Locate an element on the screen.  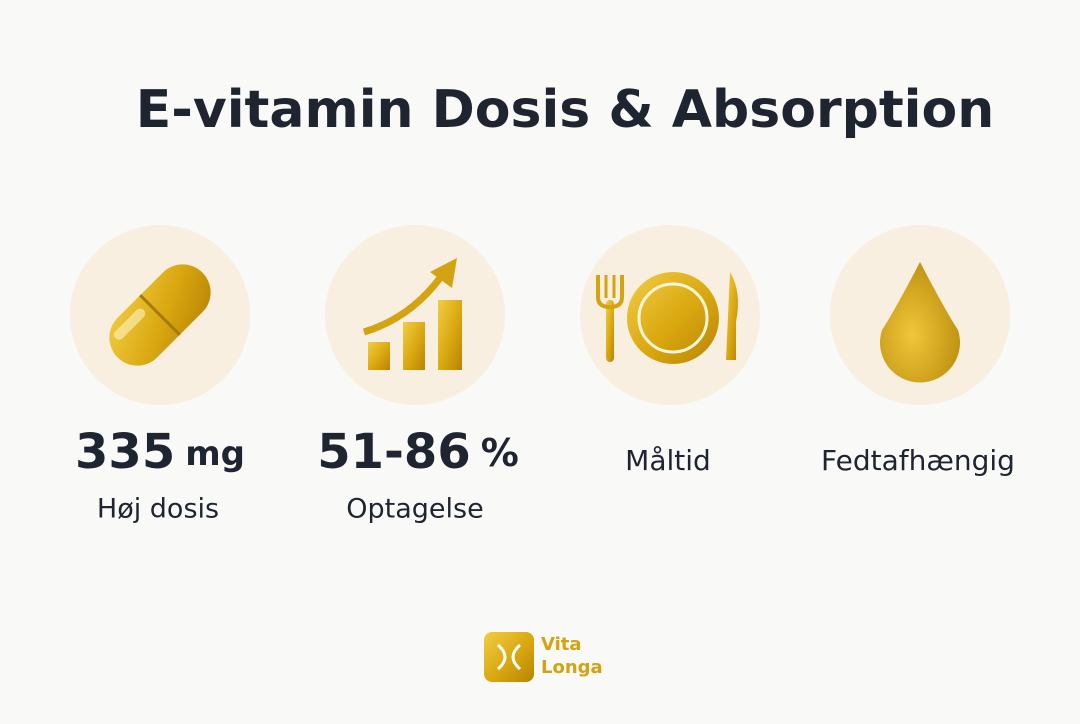
meal-label: Måltid is located at coordinates (668, 460).